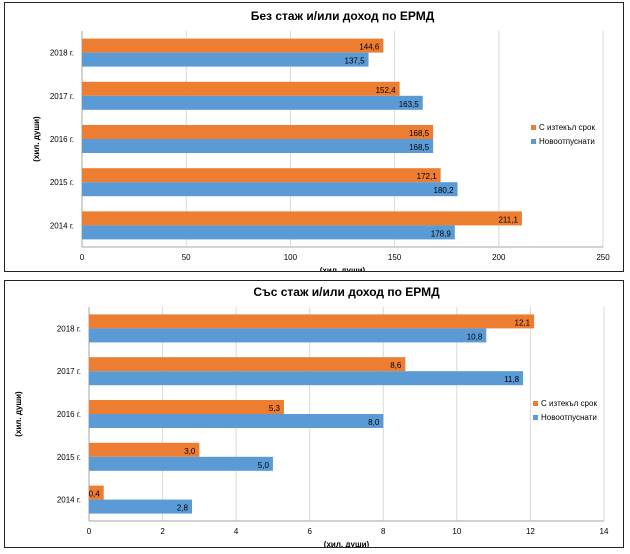 The height and width of the screenshot is (554, 630). I want to click on data-label: 10,8, so click(475, 336).